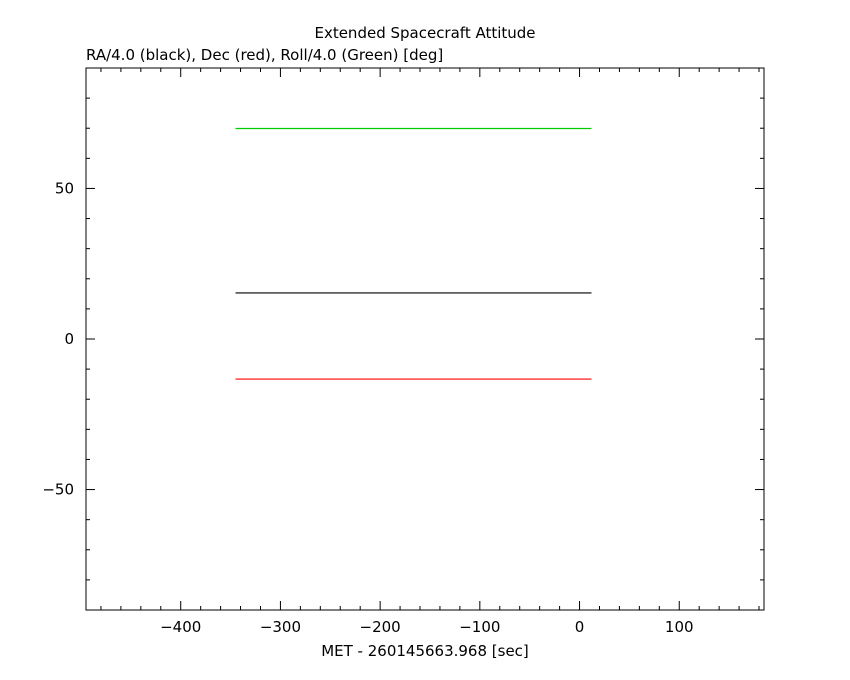  What do you see at coordinates (479, 627) in the screenshot?
I see `x-tick-label: −100` at bounding box center [479, 627].